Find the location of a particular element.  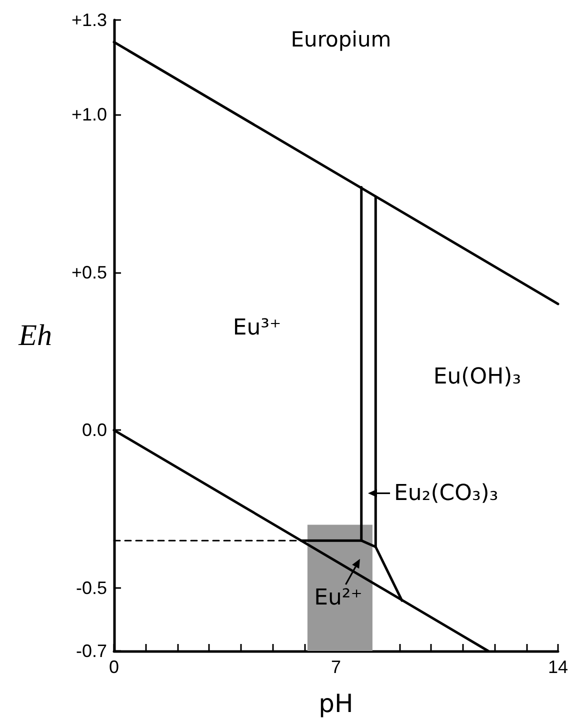

chart-title: Europium is located at coordinates (341, 40).